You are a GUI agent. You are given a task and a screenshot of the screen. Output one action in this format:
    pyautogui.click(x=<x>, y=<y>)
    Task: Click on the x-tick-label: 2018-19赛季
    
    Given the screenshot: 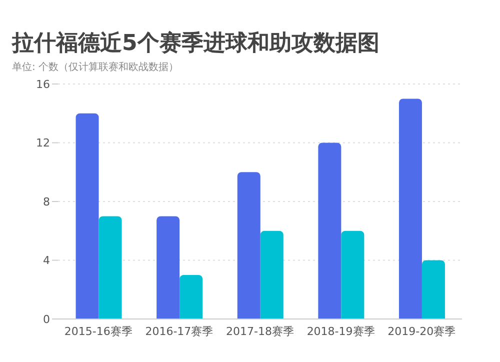 What is the action you would take?
    pyautogui.click(x=340, y=331)
    